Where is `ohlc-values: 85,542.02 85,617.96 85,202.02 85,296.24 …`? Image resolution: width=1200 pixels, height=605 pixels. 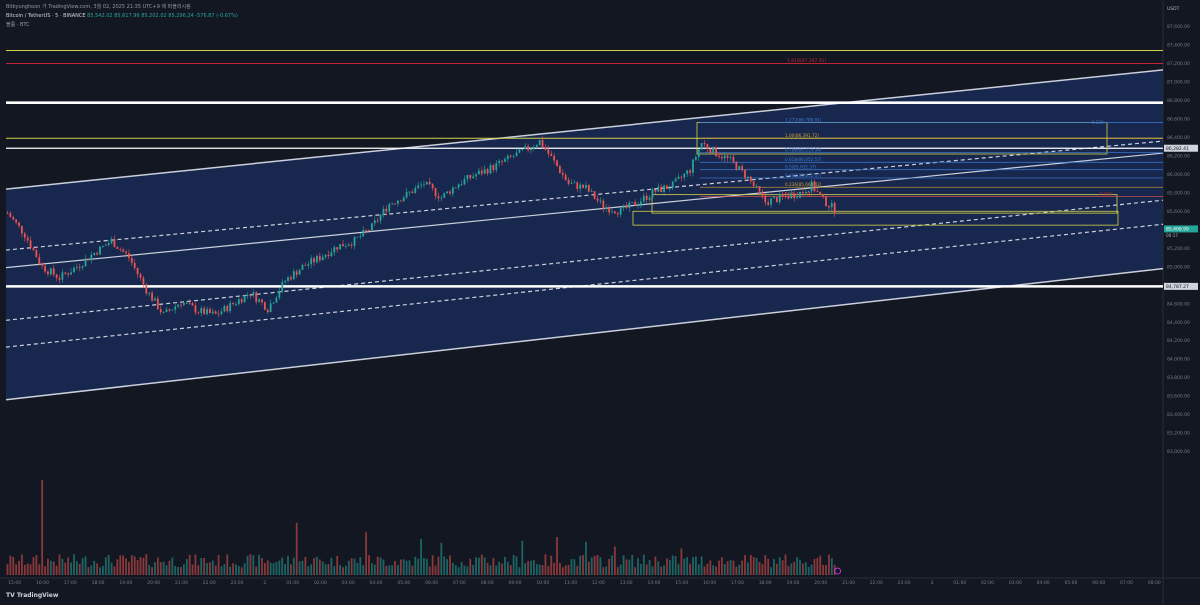 ohlc-values: 85,542.02 85,617.96 85,202.02 85,296.24 … is located at coordinates (162, 16).